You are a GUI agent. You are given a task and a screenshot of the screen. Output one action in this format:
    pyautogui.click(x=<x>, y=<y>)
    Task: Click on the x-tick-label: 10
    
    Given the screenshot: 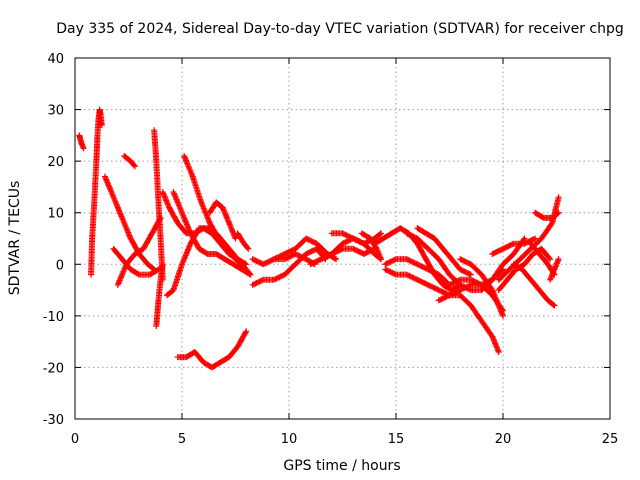 What is the action you would take?
    pyautogui.click(x=289, y=439)
    